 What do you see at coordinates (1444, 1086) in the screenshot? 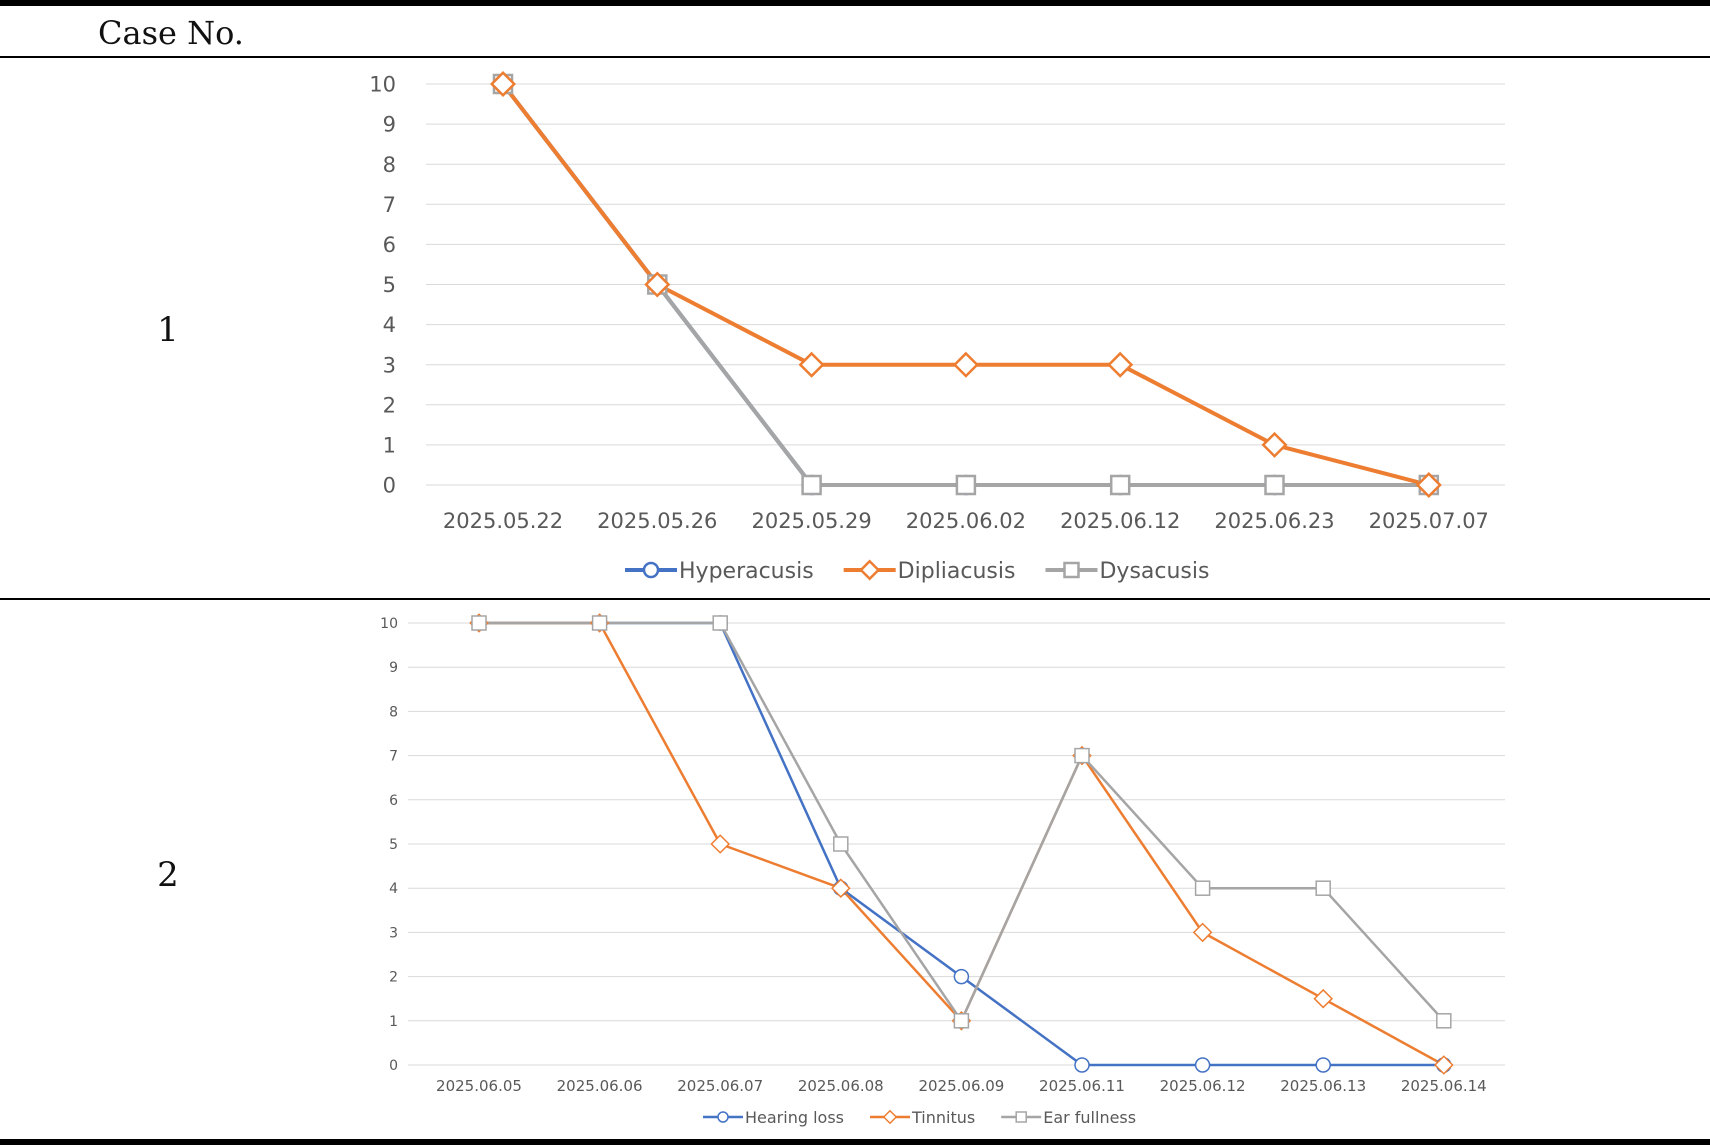
I see `x-tick-label: 2025.06.14` at bounding box center [1444, 1086].